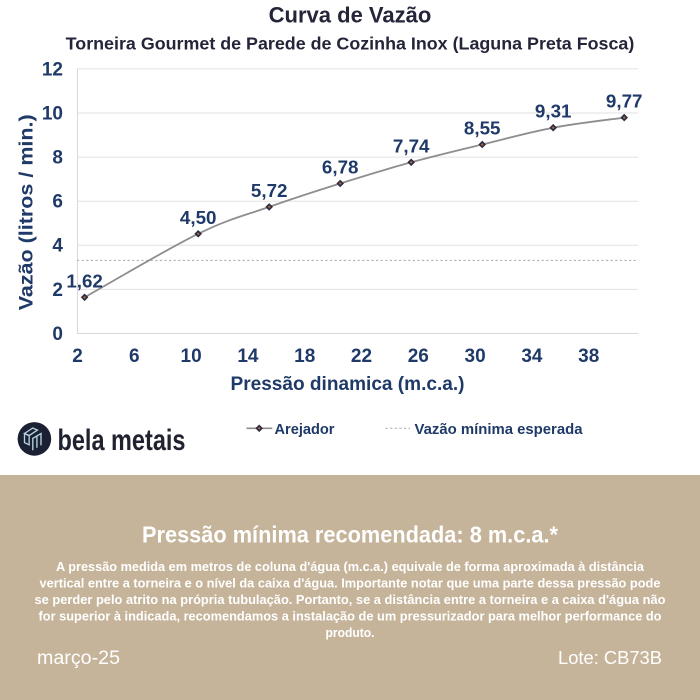 The image size is (700, 700). I want to click on svg-text: março-25, so click(78, 658).